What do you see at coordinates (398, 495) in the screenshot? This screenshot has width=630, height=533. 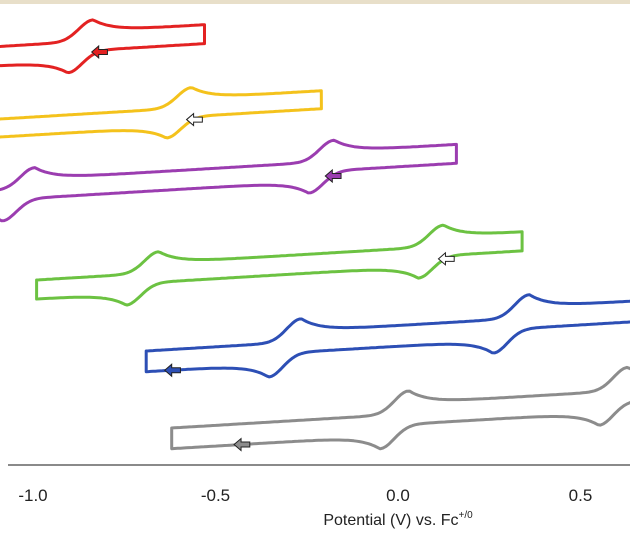 I see `x-tick-label: 0.0` at bounding box center [398, 495].